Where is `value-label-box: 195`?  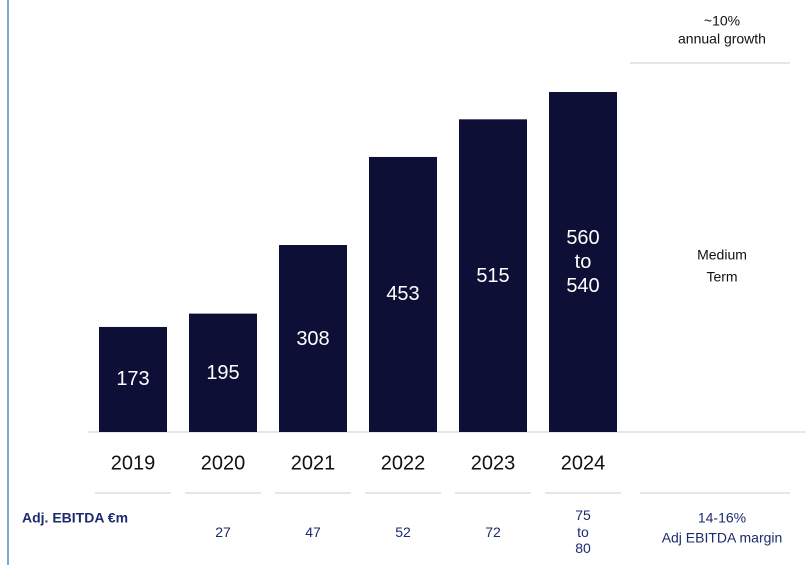 value-label-box: 195 is located at coordinates (223, 372).